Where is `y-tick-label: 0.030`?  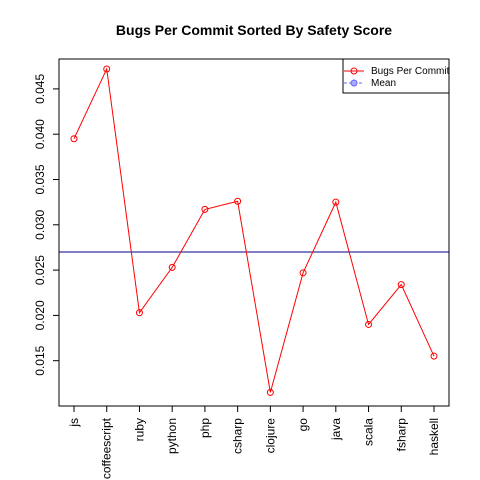
y-tick-label: 0.030 is located at coordinates (40, 224).